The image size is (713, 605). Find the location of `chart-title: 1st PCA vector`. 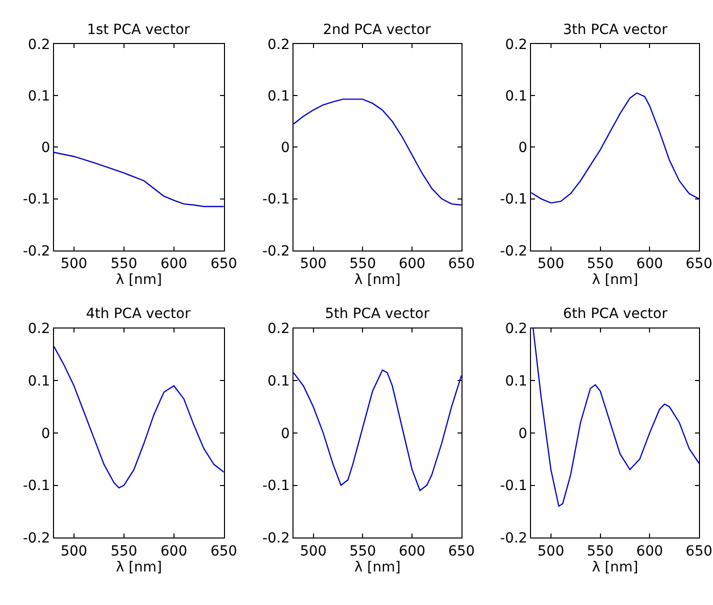

chart-title: 1st PCA vector is located at coordinates (138, 30).